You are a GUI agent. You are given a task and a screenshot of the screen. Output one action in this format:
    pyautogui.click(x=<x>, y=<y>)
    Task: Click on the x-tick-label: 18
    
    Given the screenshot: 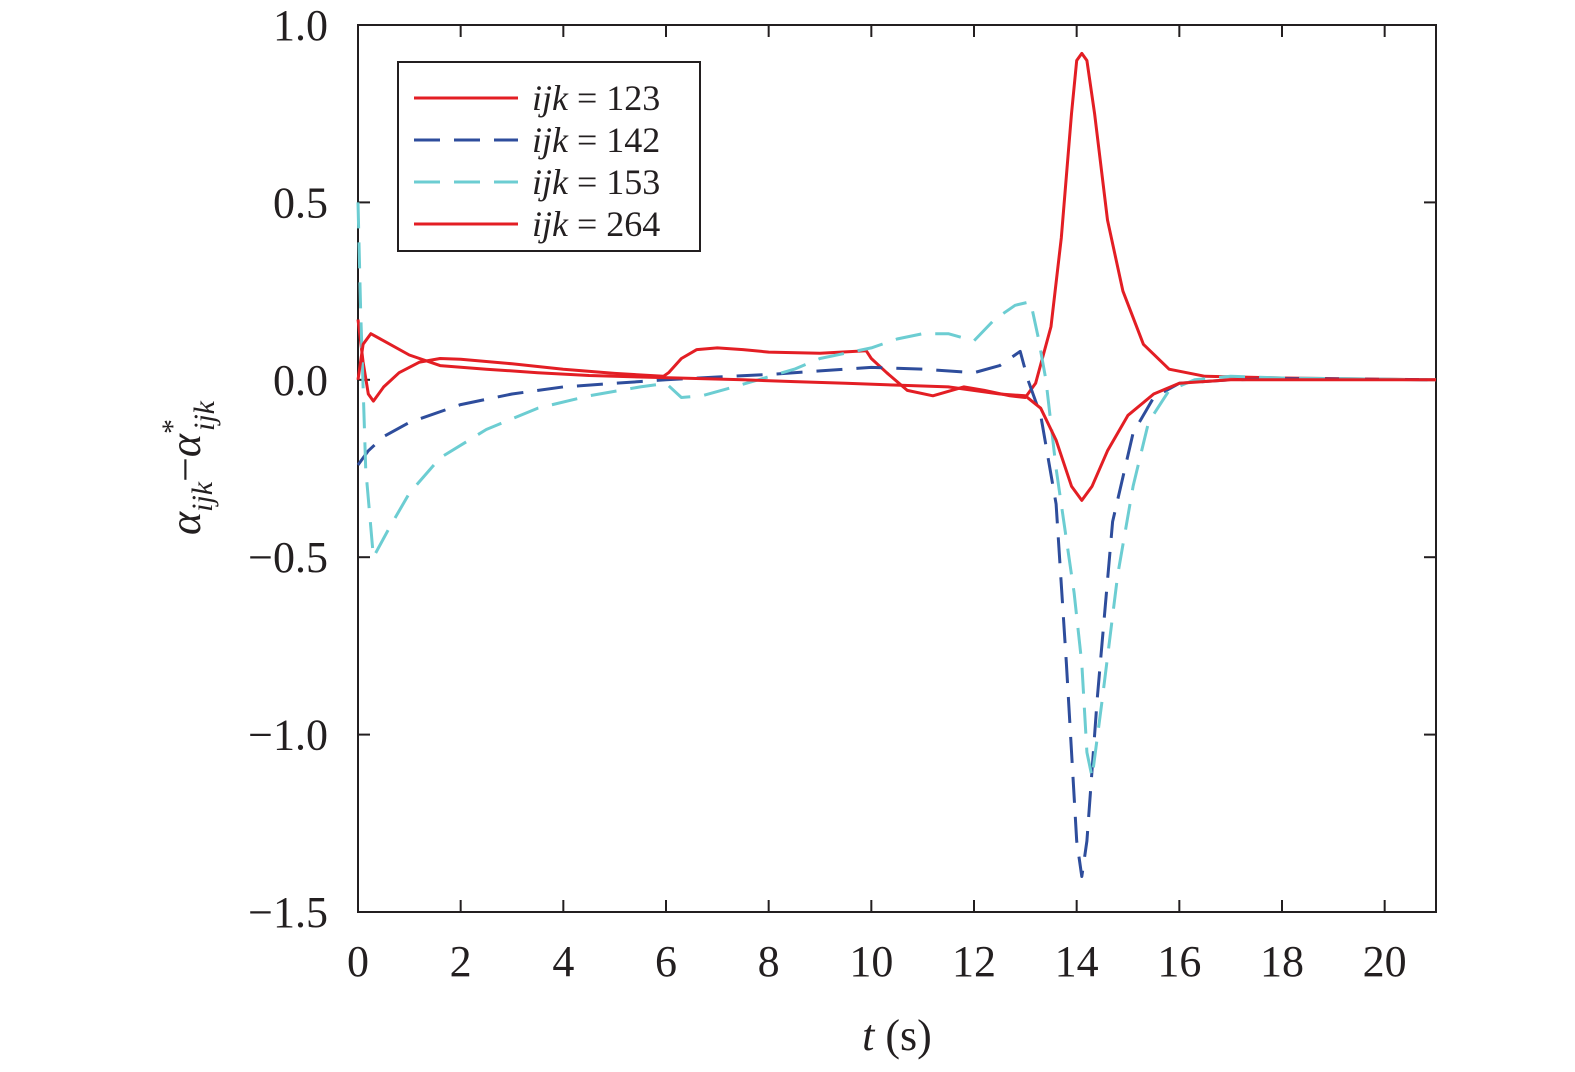 What is the action you would take?
    pyautogui.click(x=1282, y=961)
    